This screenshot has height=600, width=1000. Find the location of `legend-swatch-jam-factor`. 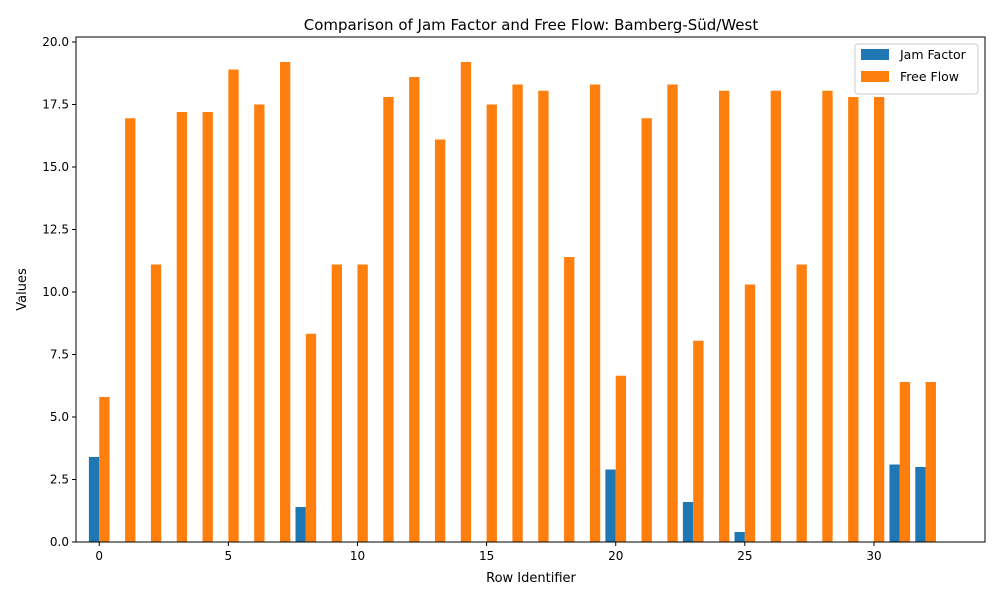

legend-swatch-jam-factor is located at coordinates (875, 54).